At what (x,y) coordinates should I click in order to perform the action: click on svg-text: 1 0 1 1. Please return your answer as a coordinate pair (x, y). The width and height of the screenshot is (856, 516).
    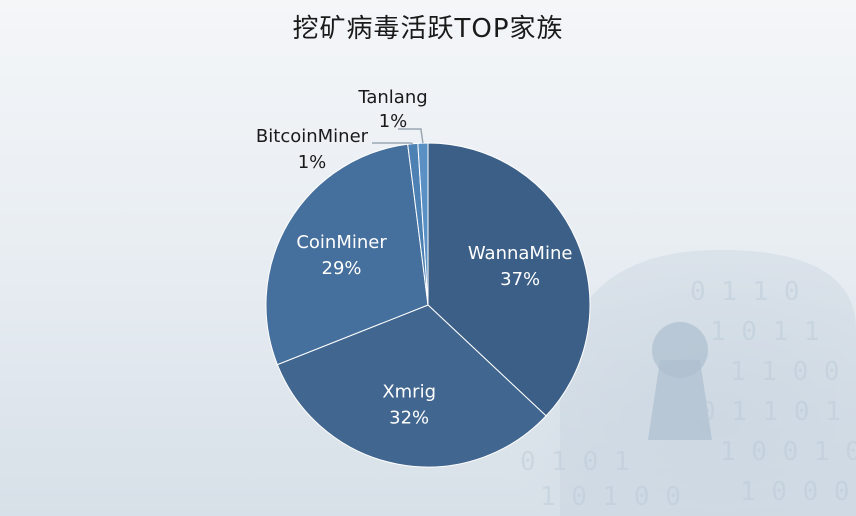
    Looking at the image, I should click on (765, 332).